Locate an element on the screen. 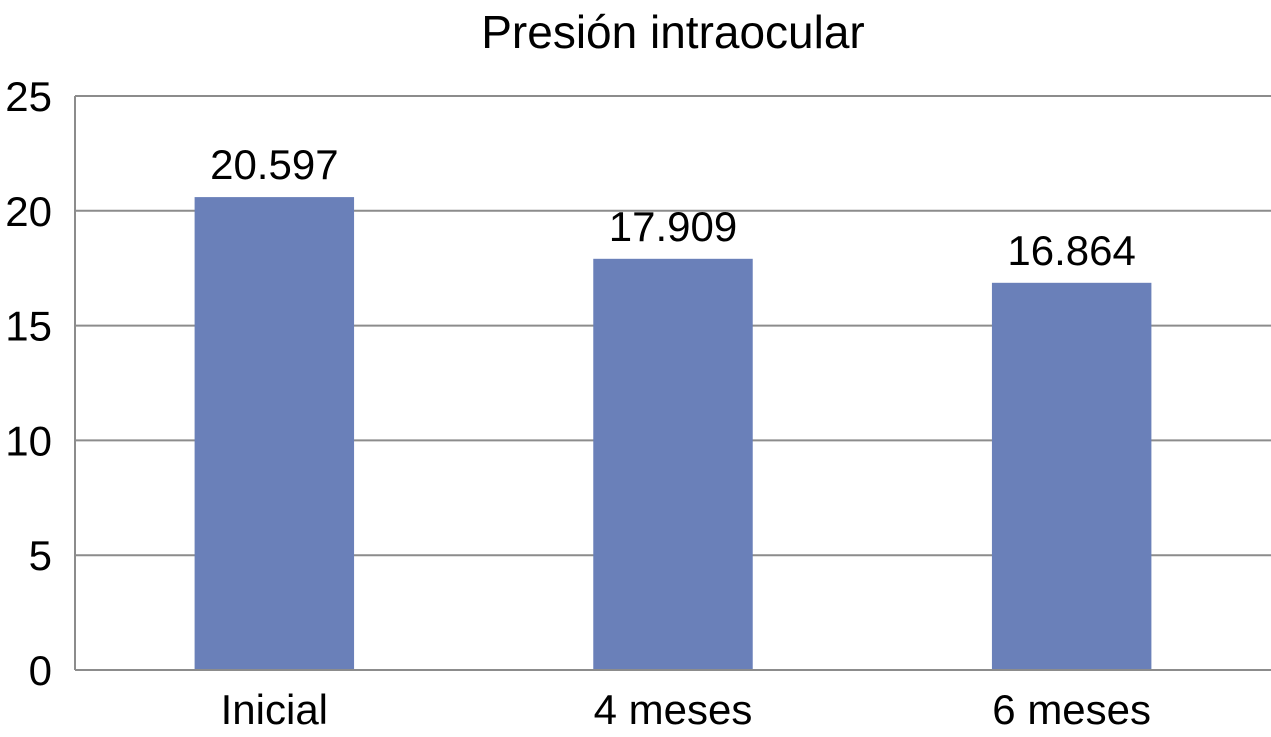 Image resolution: width=1271 pixels, height=737 pixels. y-tick-label: 0 is located at coordinates (40, 670).